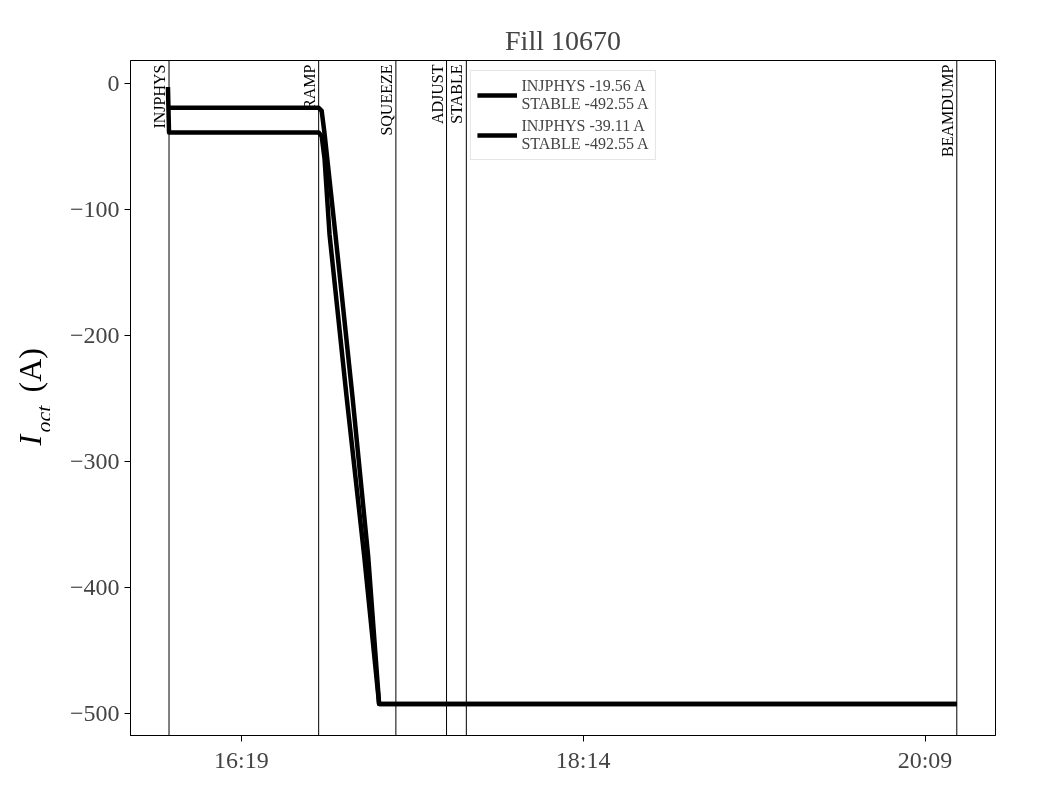 Image resolution: width=1040 pixels, height=800 pixels. What do you see at coordinates (563, 40) in the screenshot?
I see `chart-title: Fill 10670` at bounding box center [563, 40].